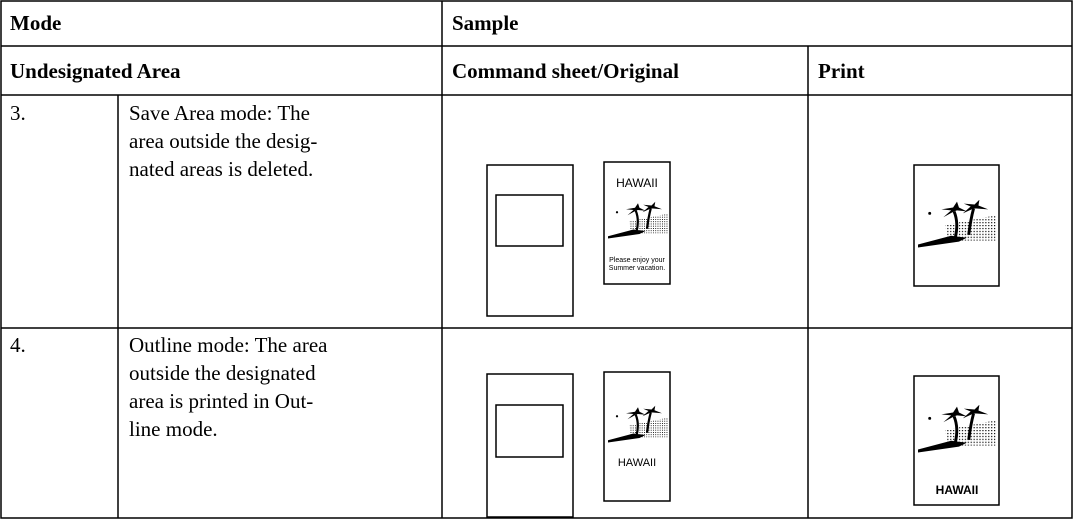 The image size is (1074, 519). What do you see at coordinates (173, 429) in the screenshot?
I see `description-line: line mode.` at bounding box center [173, 429].